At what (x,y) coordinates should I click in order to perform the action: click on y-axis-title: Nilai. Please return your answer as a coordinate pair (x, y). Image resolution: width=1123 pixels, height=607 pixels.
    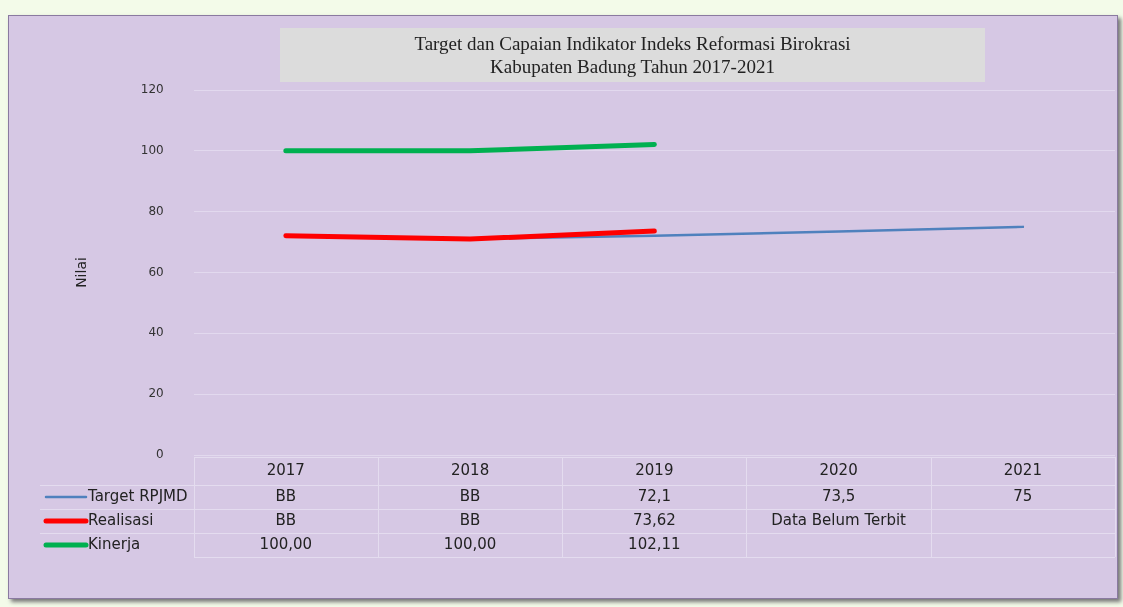
    Looking at the image, I should click on (81, 272).